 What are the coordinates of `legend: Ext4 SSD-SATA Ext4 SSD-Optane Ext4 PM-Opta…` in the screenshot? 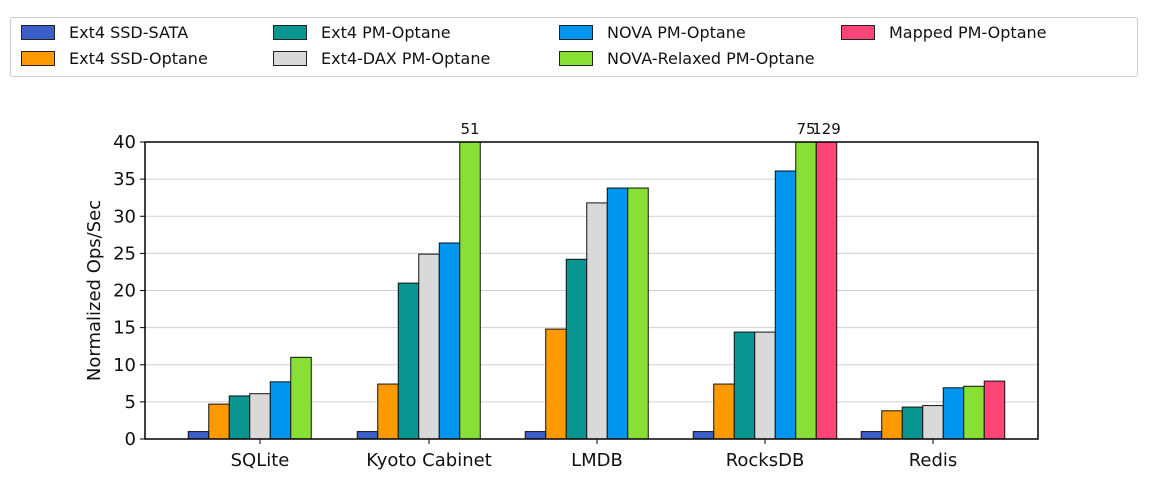 It's located at (574, 47).